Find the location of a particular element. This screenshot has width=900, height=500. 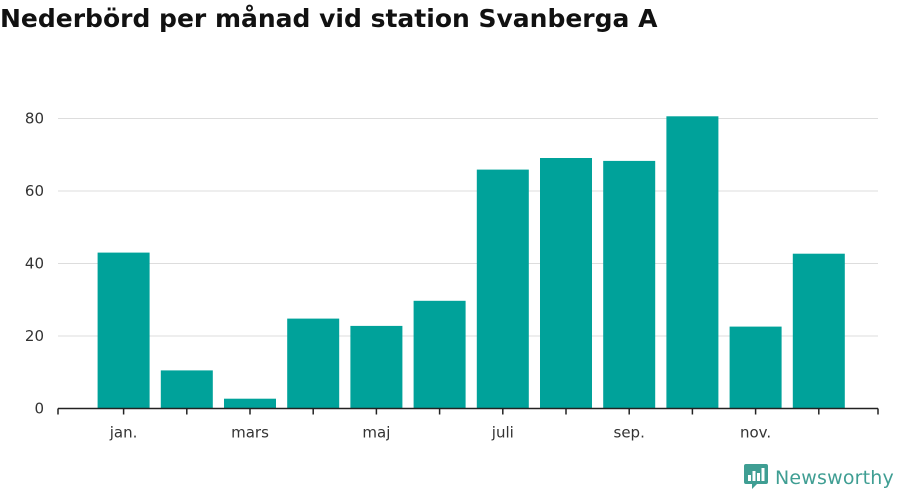

x-tick-label: juli is located at coordinates (502, 433).